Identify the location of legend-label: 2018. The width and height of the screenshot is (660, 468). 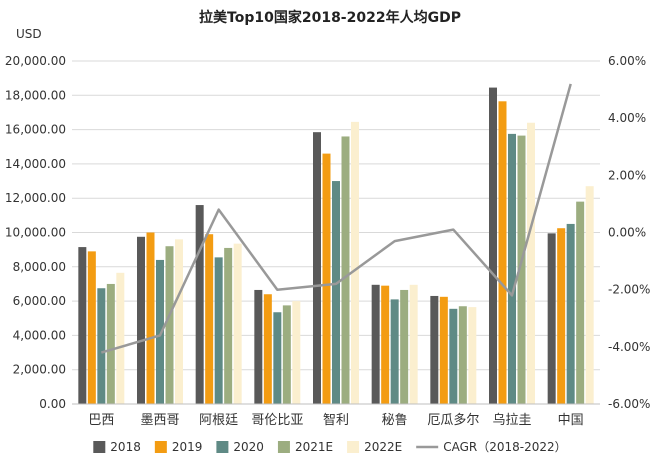
(125, 447).